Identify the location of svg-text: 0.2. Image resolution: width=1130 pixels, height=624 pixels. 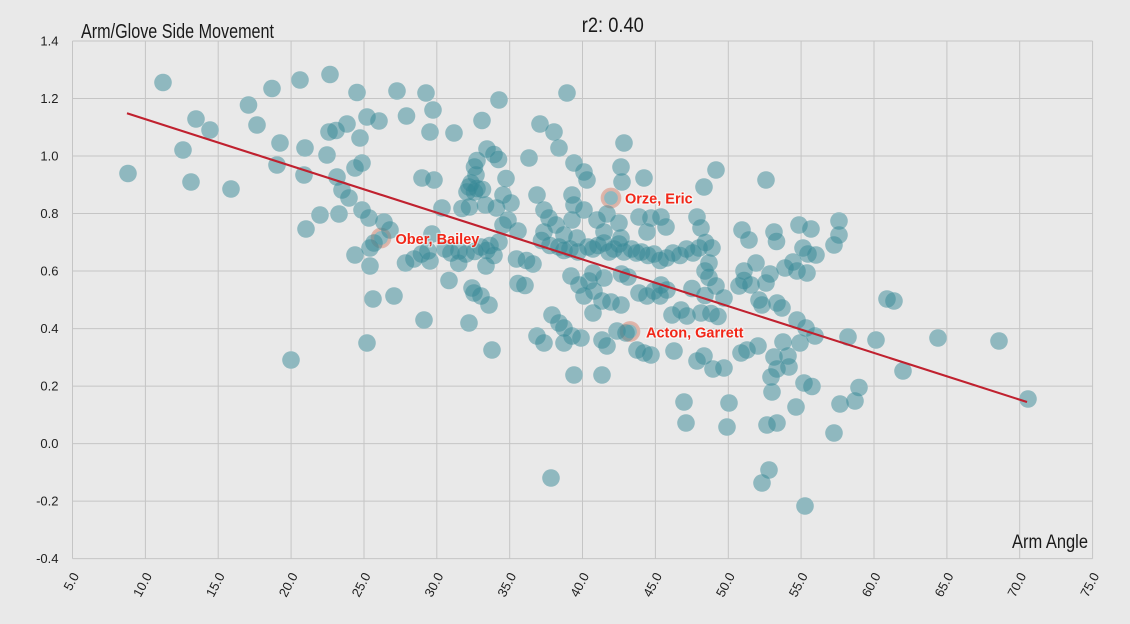
(49, 386).